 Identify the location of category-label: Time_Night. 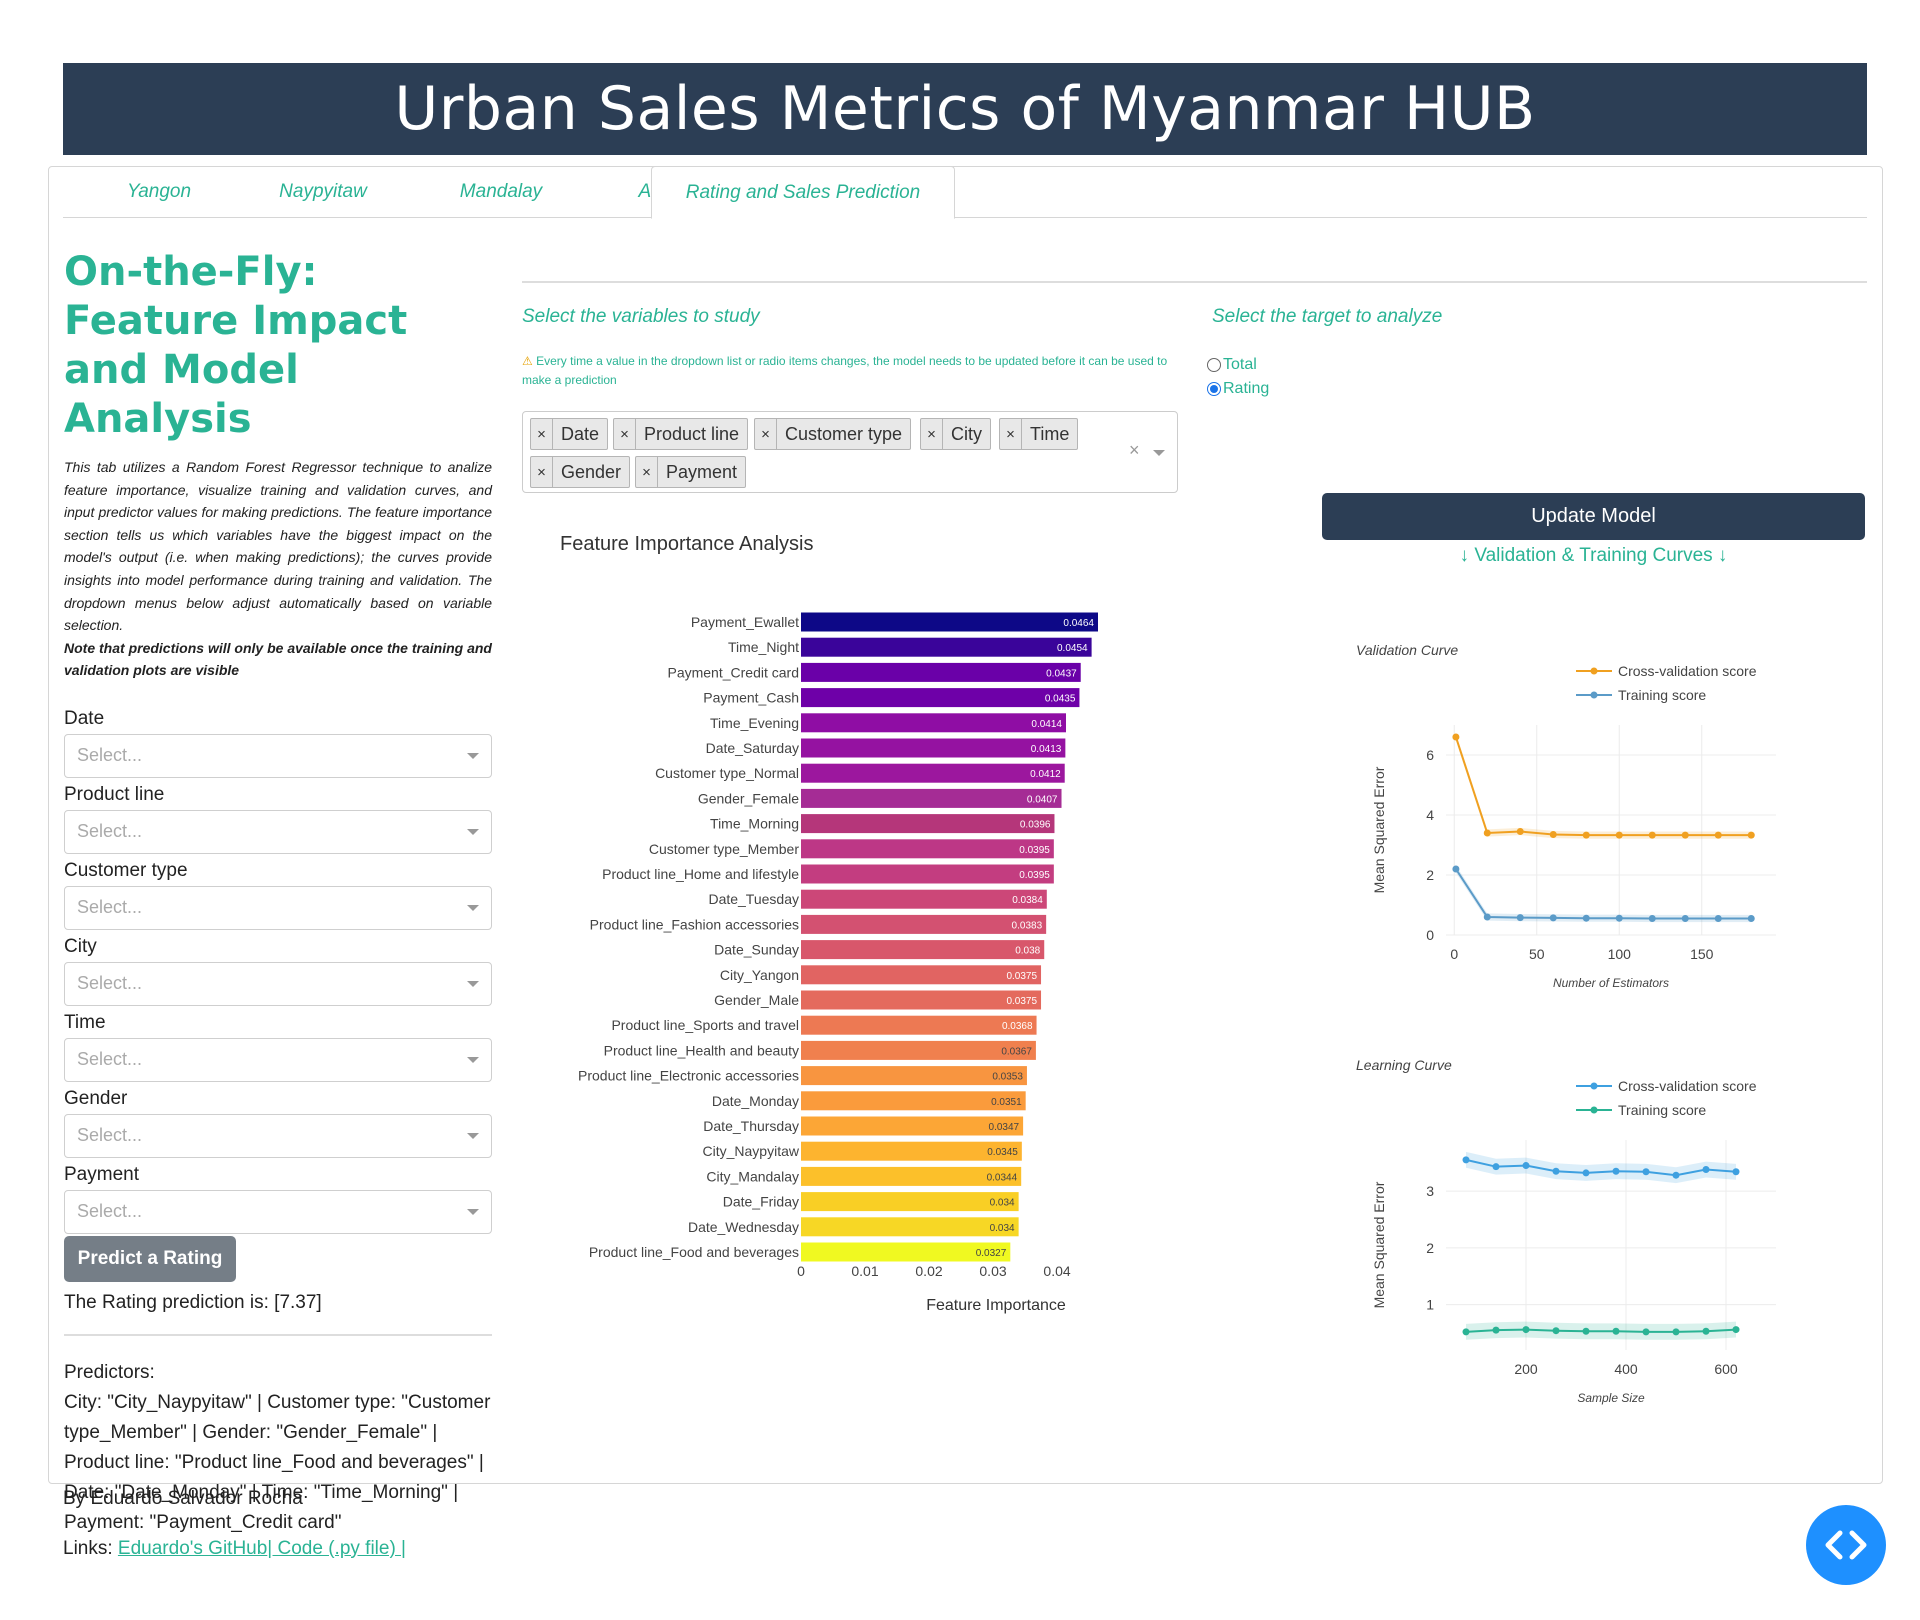
(763, 647).